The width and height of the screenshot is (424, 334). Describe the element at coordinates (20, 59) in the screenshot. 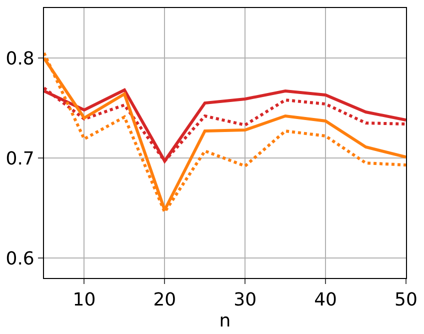

I see `y-tick-label: 0.8` at that location.